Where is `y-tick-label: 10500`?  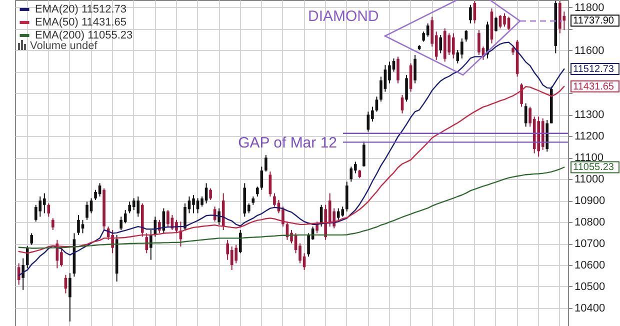 y-tick-label: 10500 is located at coordinates (590, 286).